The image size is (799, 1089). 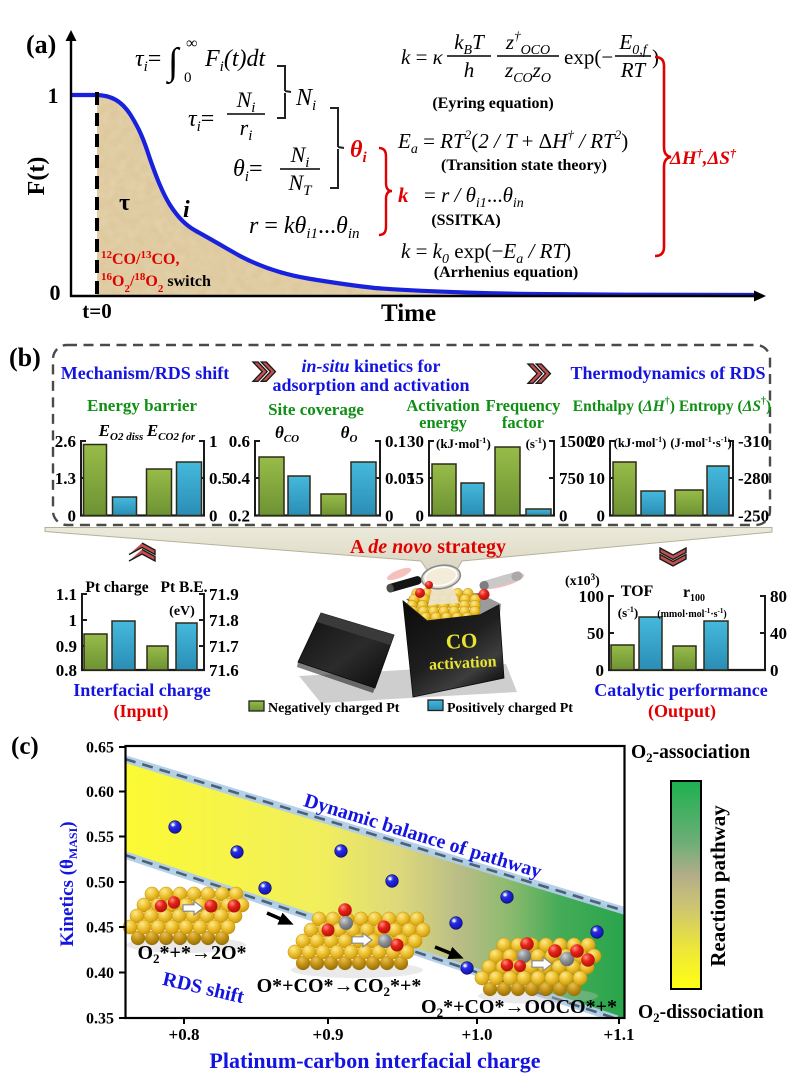 What do you see at coordinates (524, 165) in the screenshot?
I see `svg-text: (Transition state theory)` at bounding box center [524, 165].